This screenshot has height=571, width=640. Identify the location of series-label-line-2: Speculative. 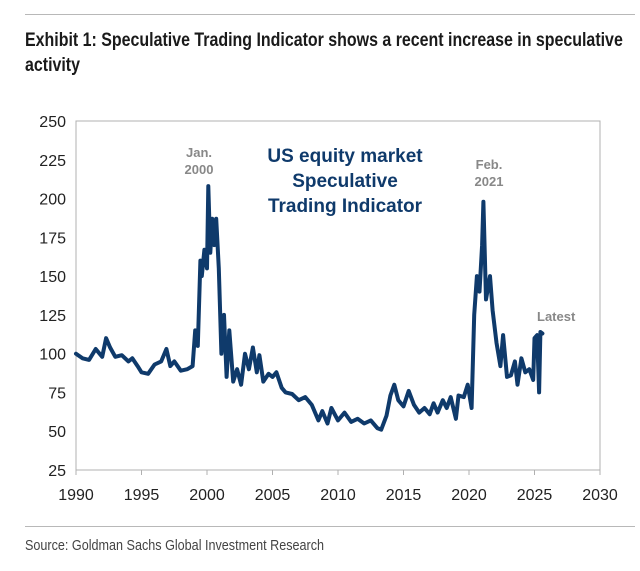
(345, 181).